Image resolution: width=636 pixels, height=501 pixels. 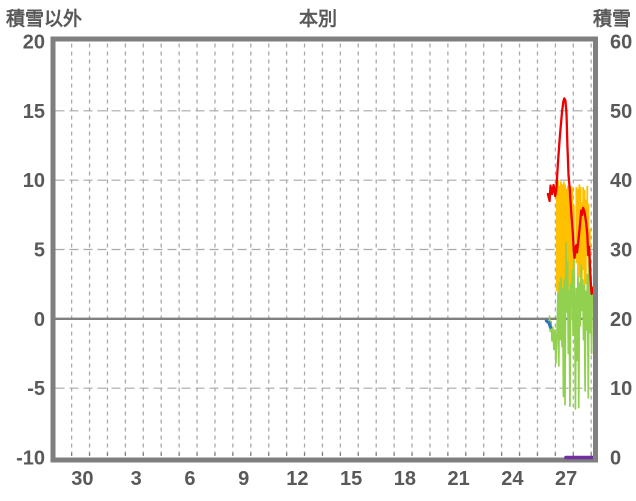 I want to click on x-axis-label: 18, so click(x=405, y=479).